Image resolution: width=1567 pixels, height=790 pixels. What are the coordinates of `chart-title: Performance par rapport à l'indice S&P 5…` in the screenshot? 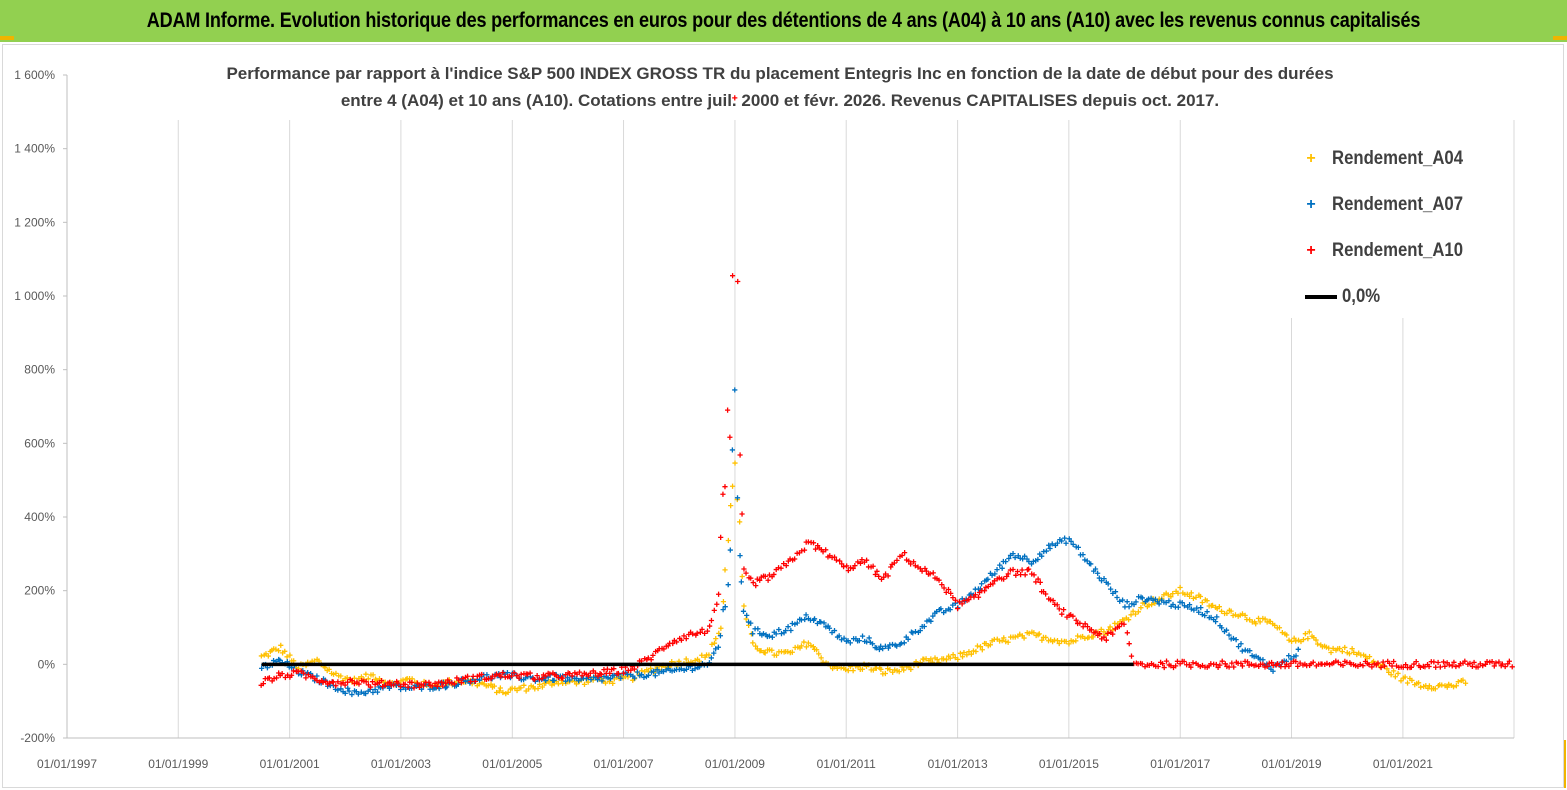 It's located at (780, 87).